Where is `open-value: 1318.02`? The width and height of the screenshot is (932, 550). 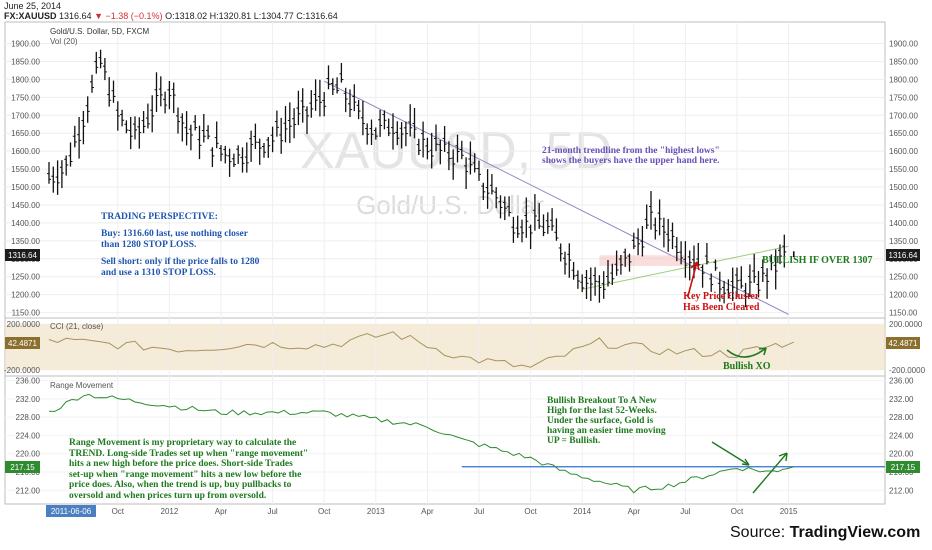 open-value: 1318.02 is located at coordinates (191, 16).